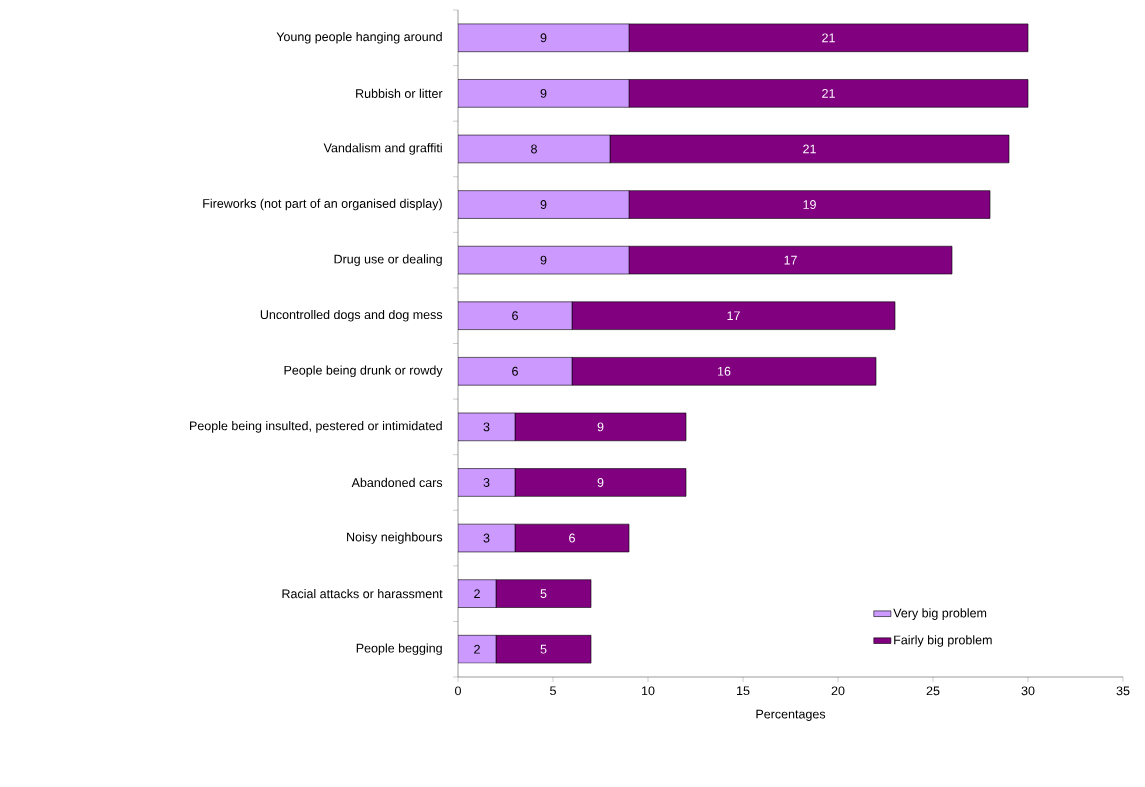  What do you see at coordinates (399, 93) in the screenshot?
I see `y-tick-label: Rubbish or litter` at bounding box center [399, 93].